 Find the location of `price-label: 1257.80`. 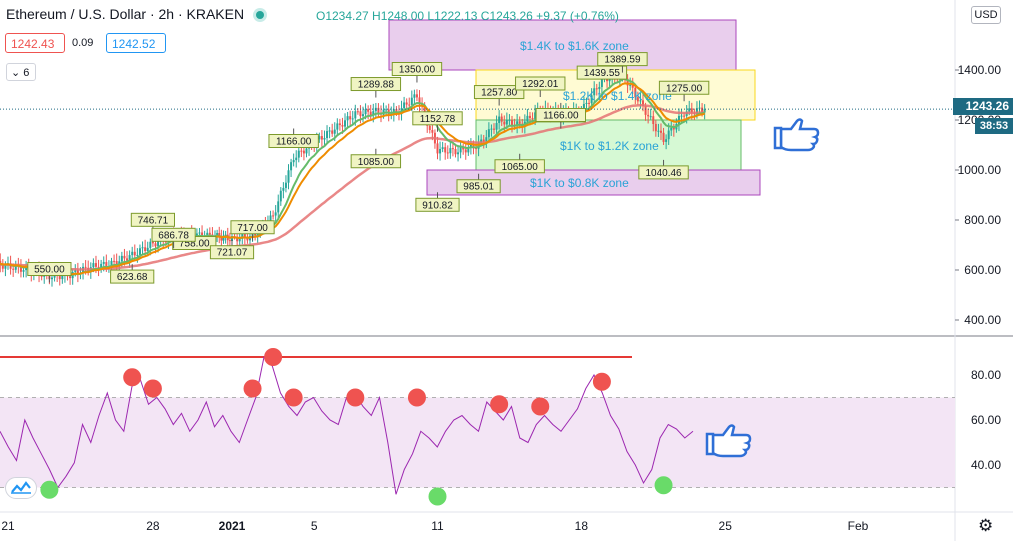

price-label: 1257.80 is located at coordinates (499, 93).